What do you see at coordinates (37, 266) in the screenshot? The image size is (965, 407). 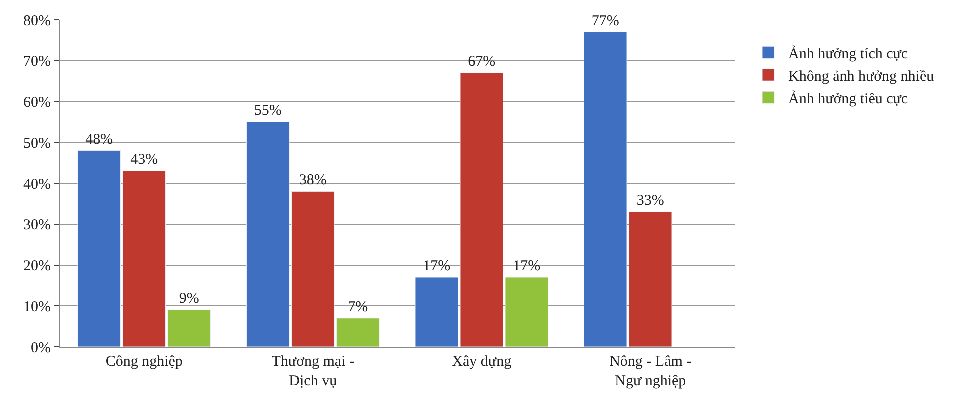 I see `y-tick-label: 20%` at bounding box center [37, 266].